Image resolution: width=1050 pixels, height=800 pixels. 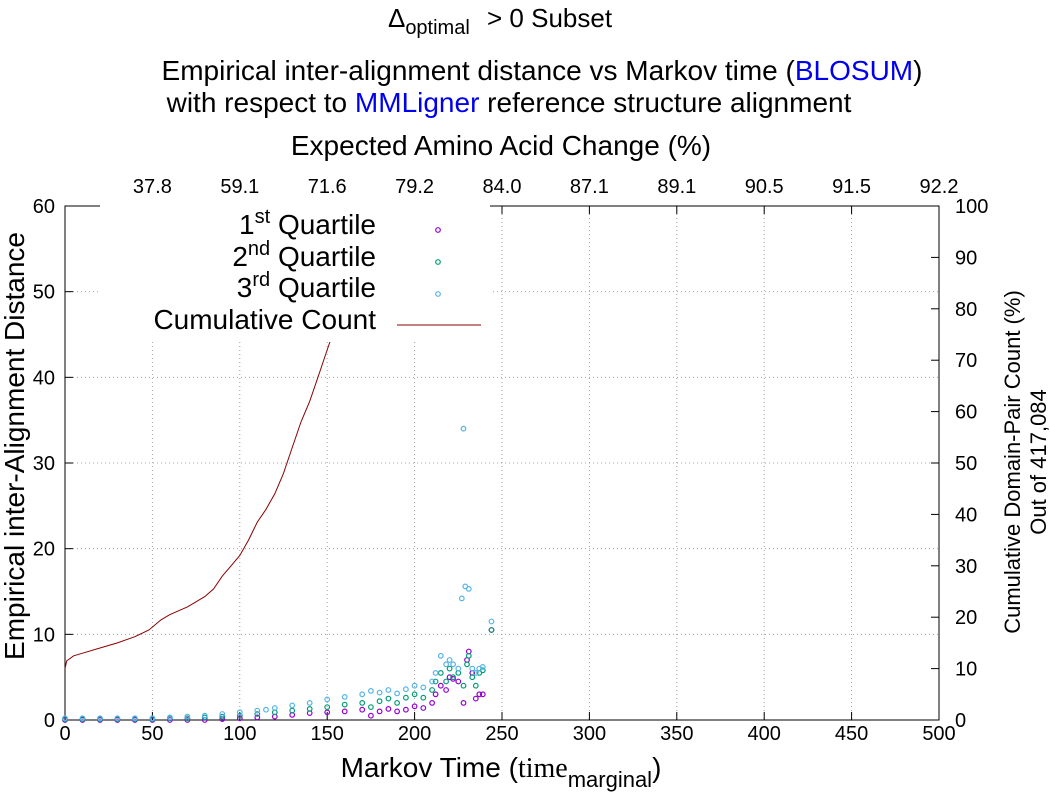 What do you see at coordinates (960, 721) in the screenshot?
I see `y2-tick-label: 0` at bounding box center [960, 721].